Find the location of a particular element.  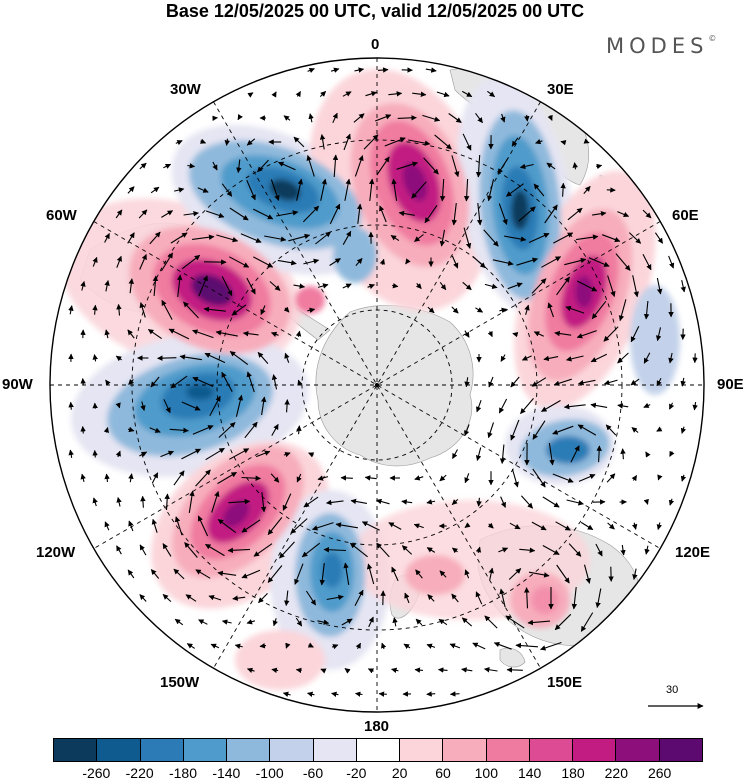

colorbar-tick-label: -140 is located at coordinates (226, 773).